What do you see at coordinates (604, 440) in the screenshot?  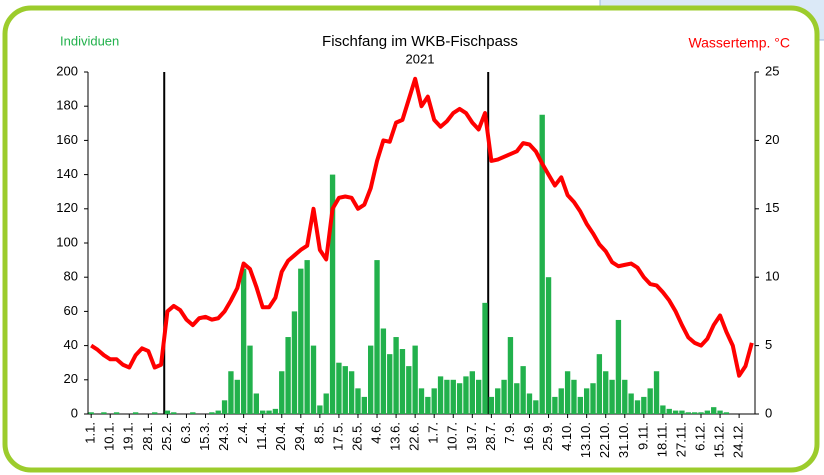 I see `x-tick-label: 22.10.` at bounding box center [604, 440].